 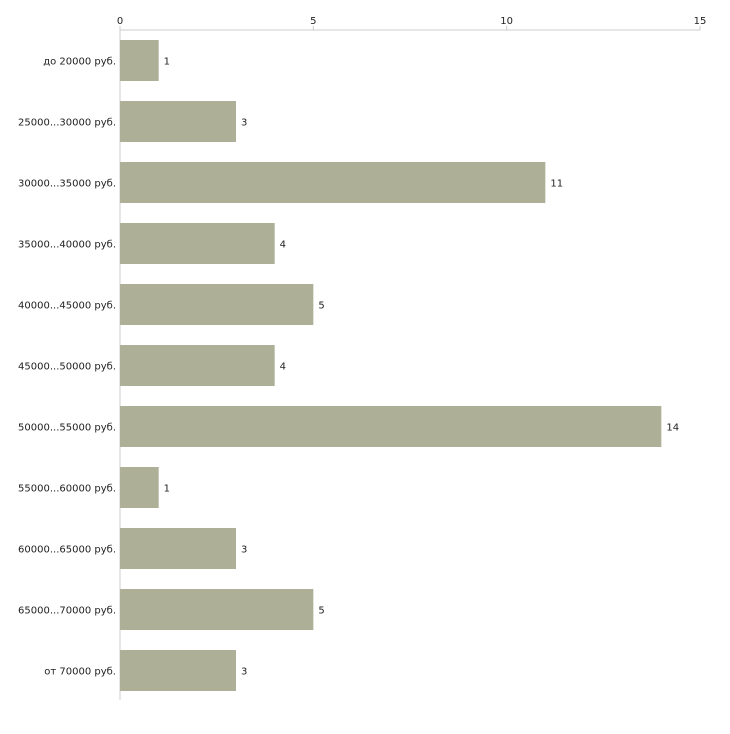 What do you see at coordinates (672, 428) in the screenshot?
I see `value-label: 14` at bounding box center [672, 428].